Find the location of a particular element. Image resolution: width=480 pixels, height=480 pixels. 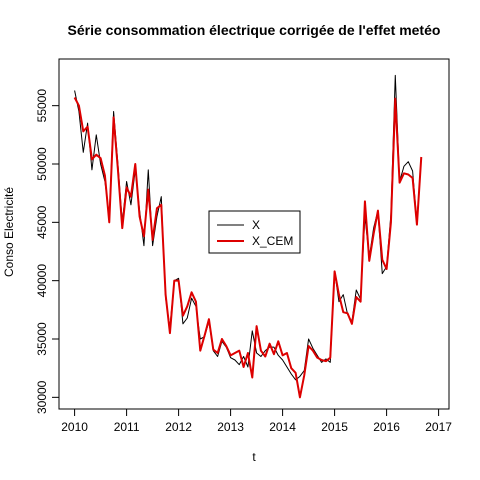

x-tick-label: 2011 is located at coordinates (127, 427).